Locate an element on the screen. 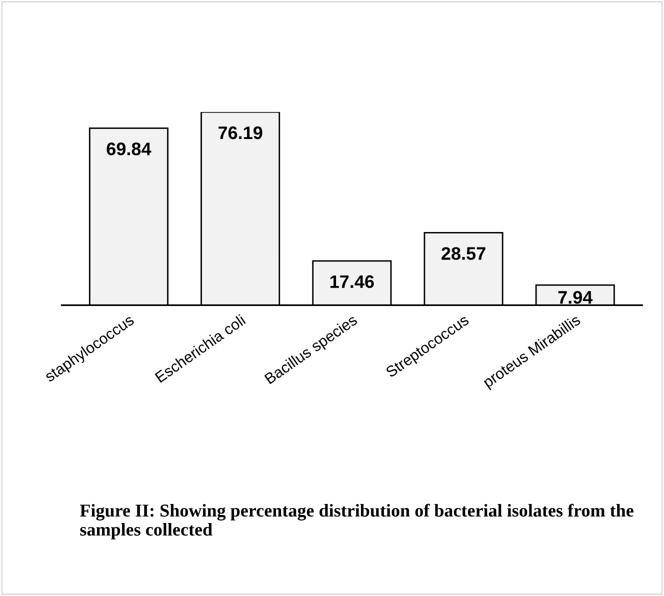 The image size is (664, 596). data-label: 7.94 is located at coordinates (575, 297).